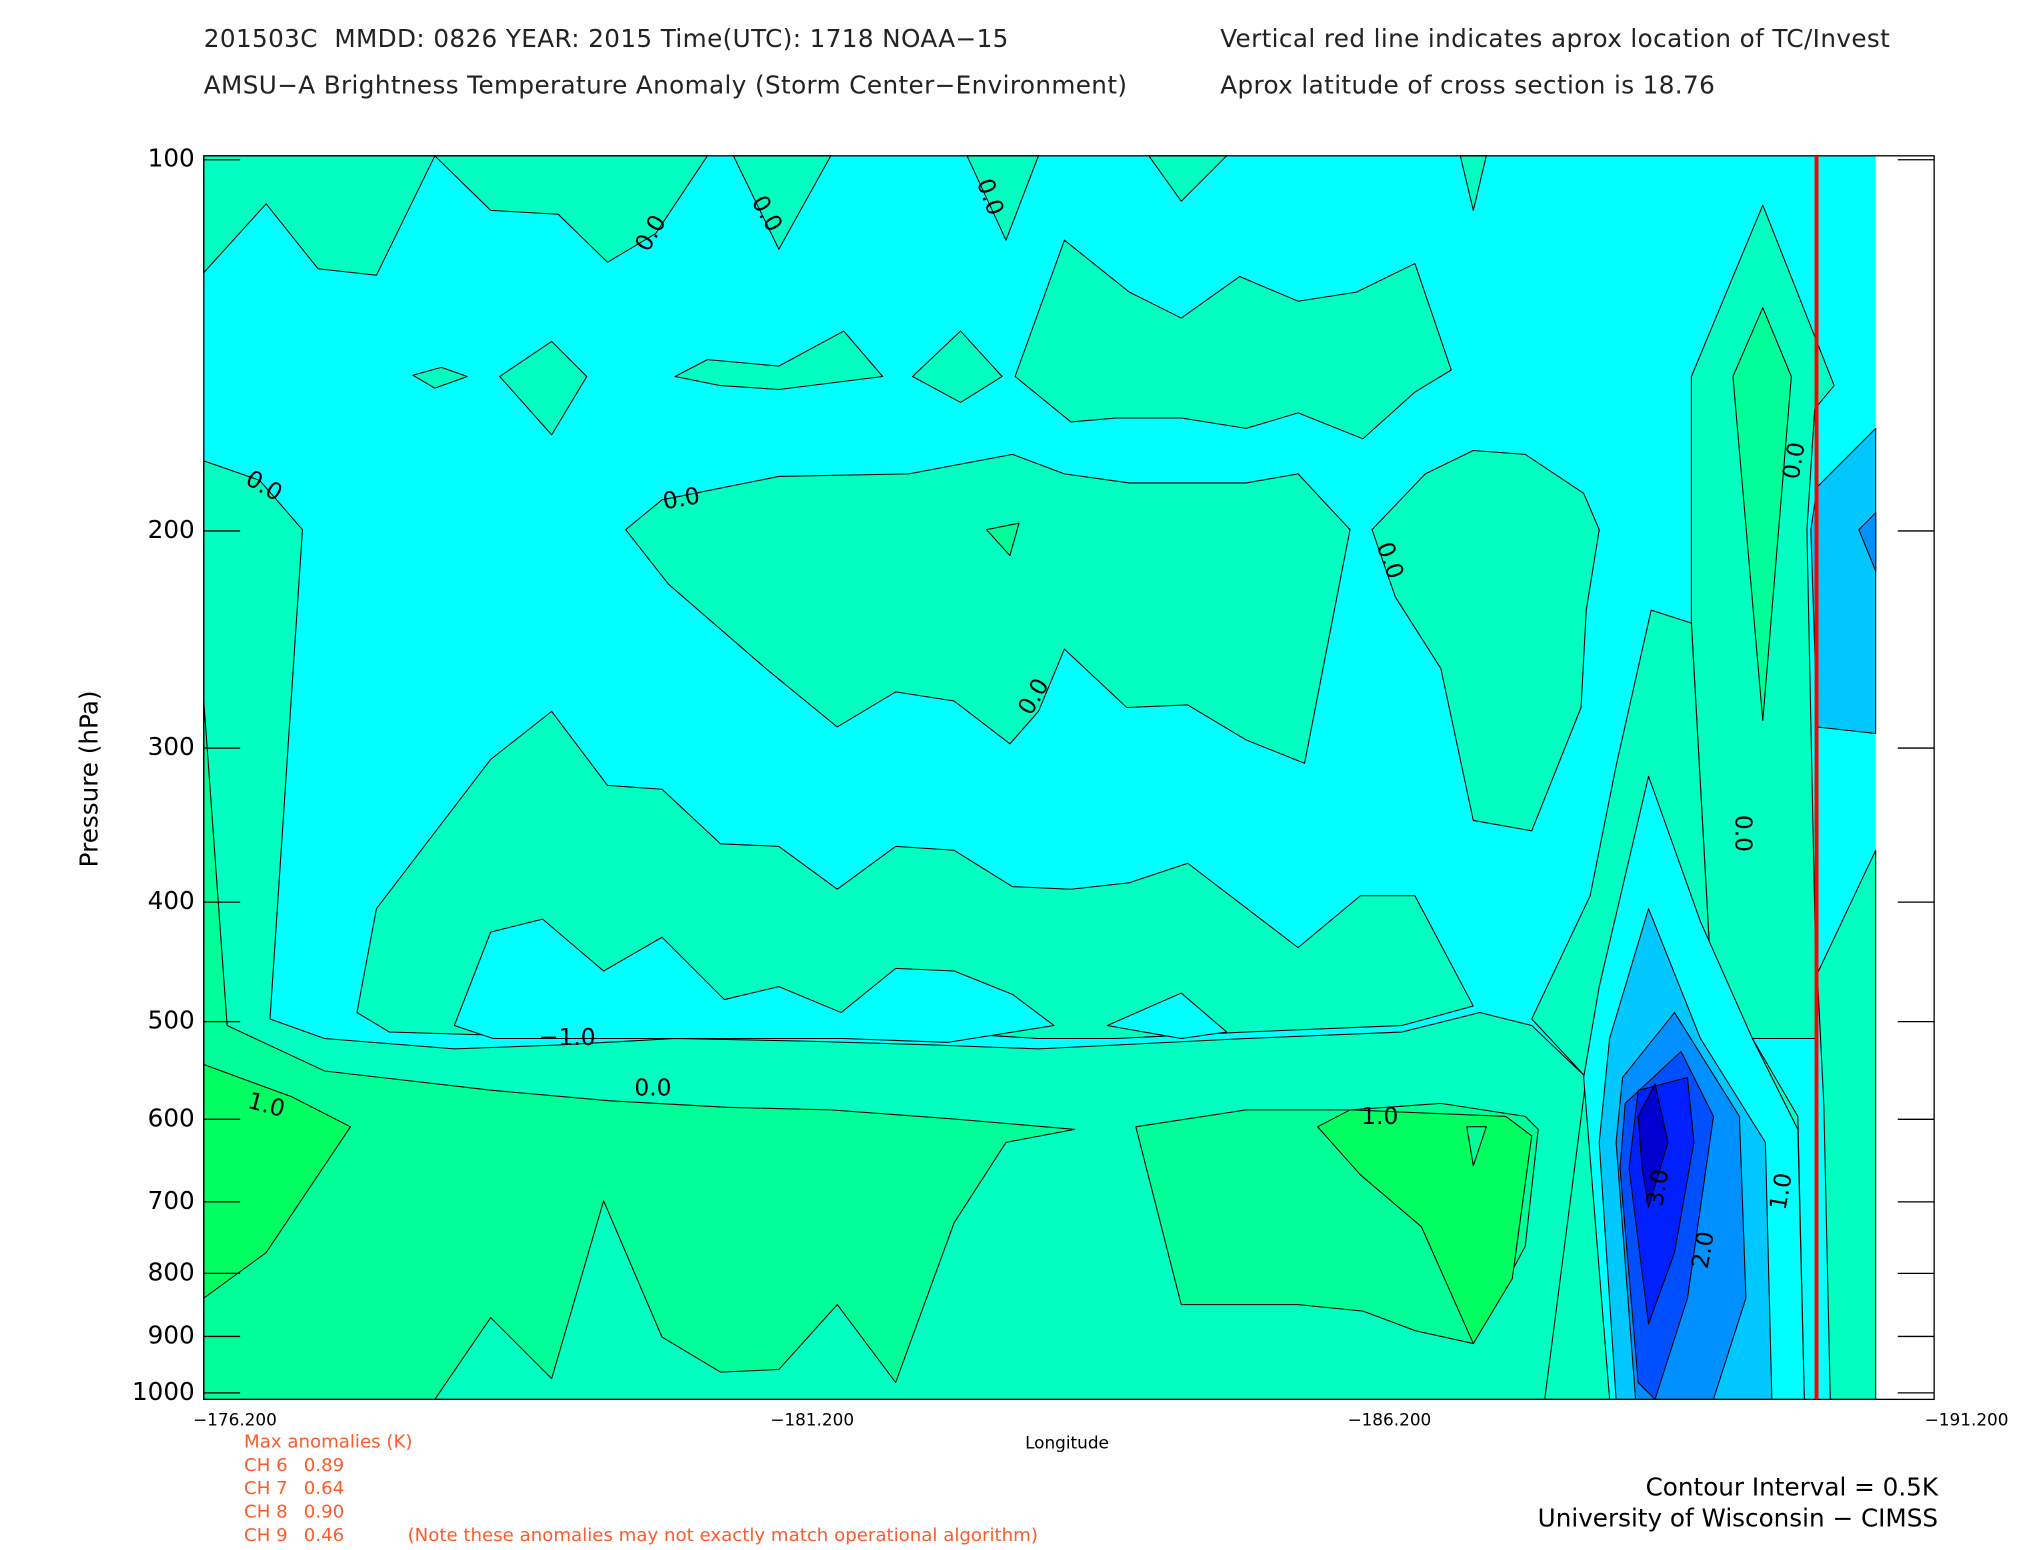 The height and width of the screenshot is (1550, 2025). What do you see at coordinates (266, 1488) in the screenshot?
I see `channel-name: CH 7` at bounding box center [266, 1488].